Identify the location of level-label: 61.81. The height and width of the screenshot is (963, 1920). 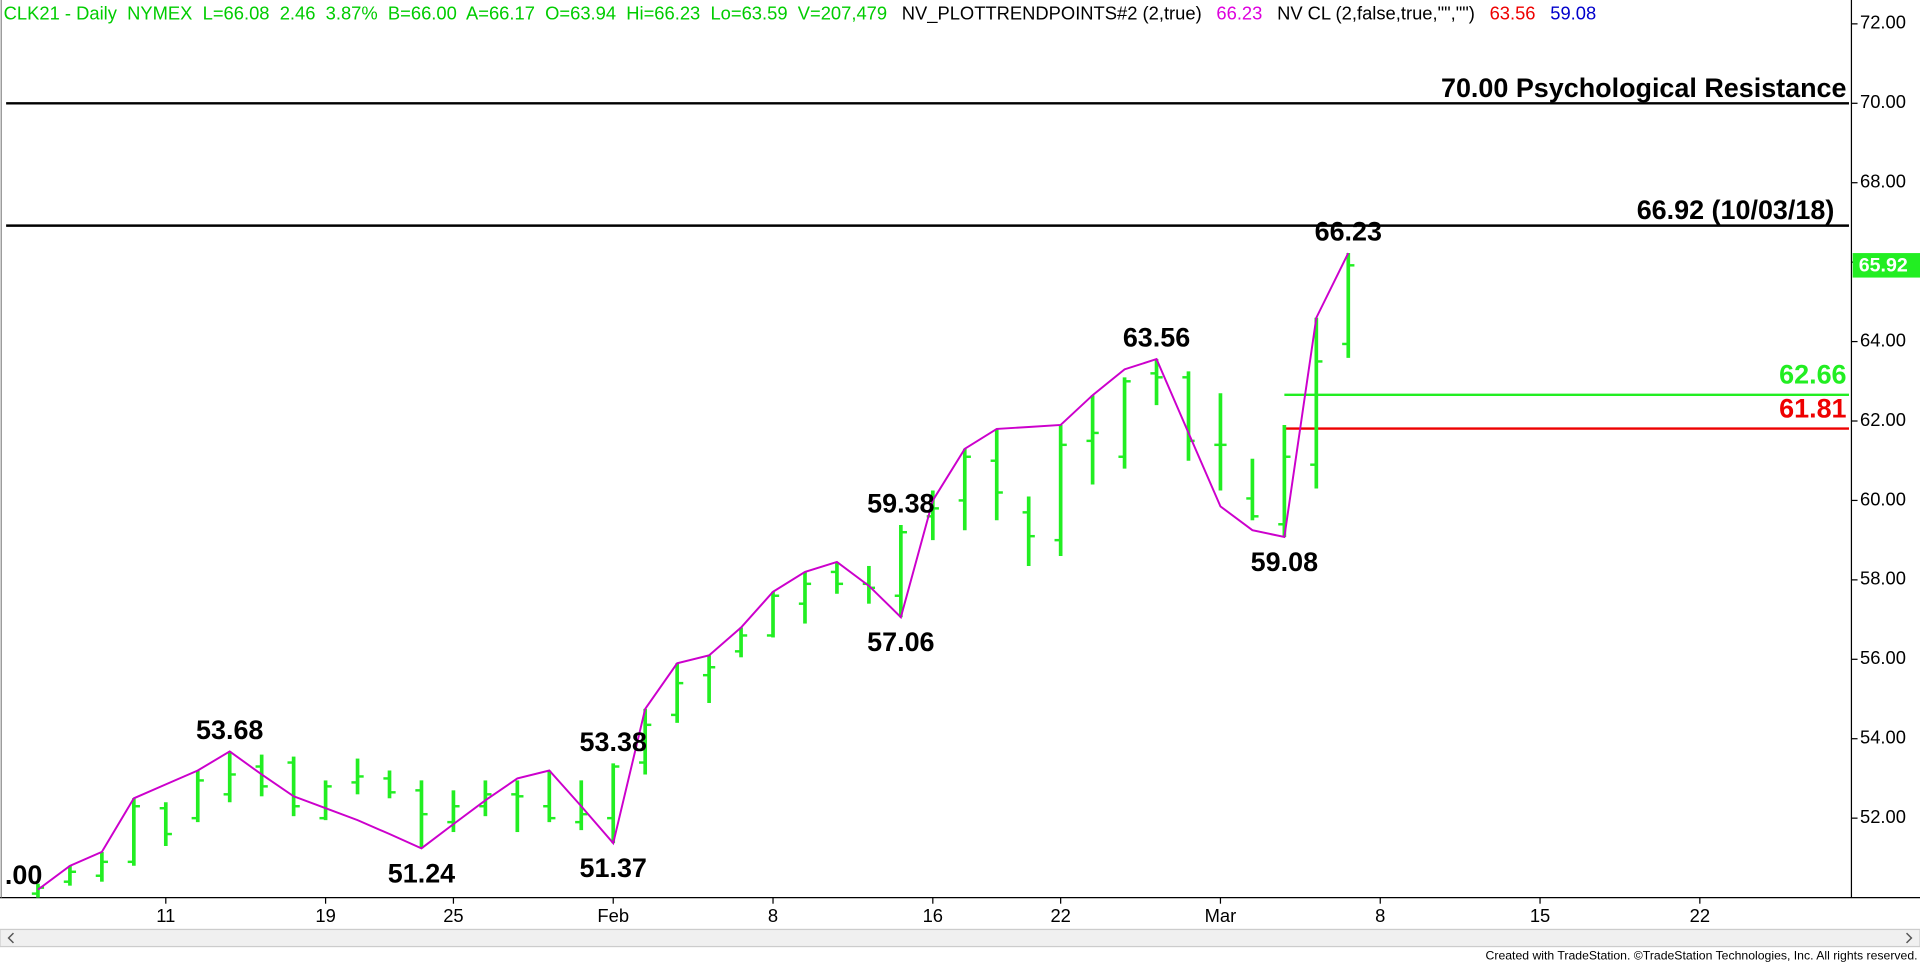
(1812, 408).